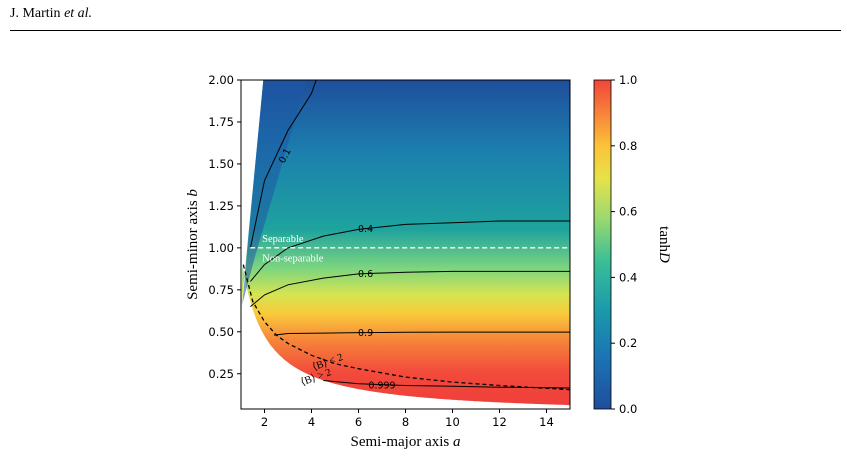  I want to click on x-tick-label: 10, so click(452, 422).